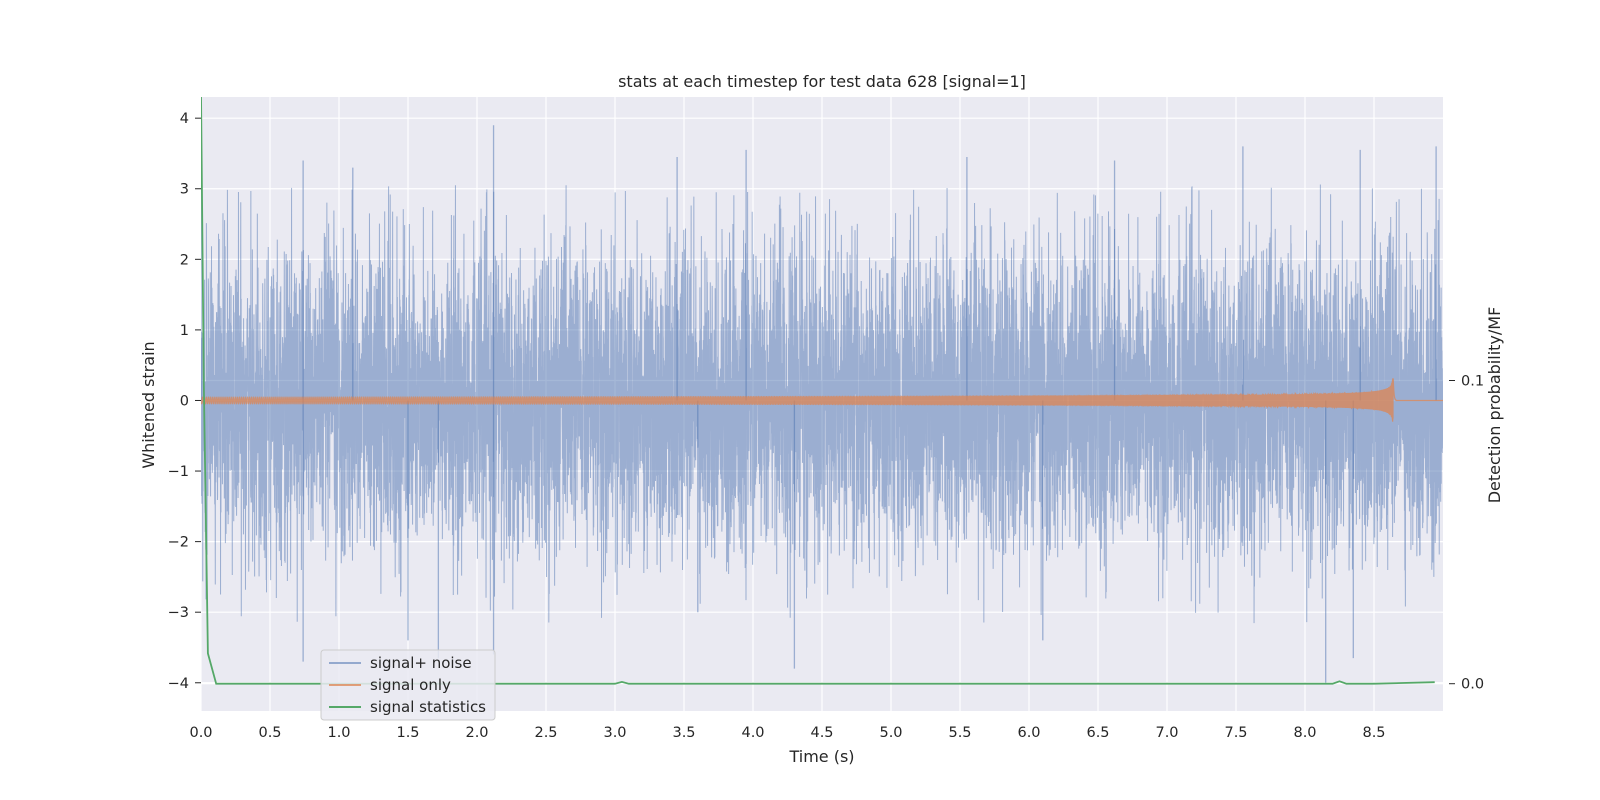 Image resolution: width=1600 pixels, height=800 pixels. I want to click on legend-box, so click(408, 685).